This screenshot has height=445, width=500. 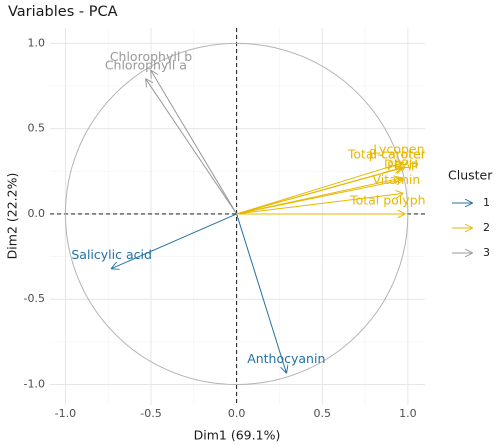 What do you see at coordinates (65, 413) in the screenshot?
I see `x-tick-label: -1.0` at bounding box center [65, 413].